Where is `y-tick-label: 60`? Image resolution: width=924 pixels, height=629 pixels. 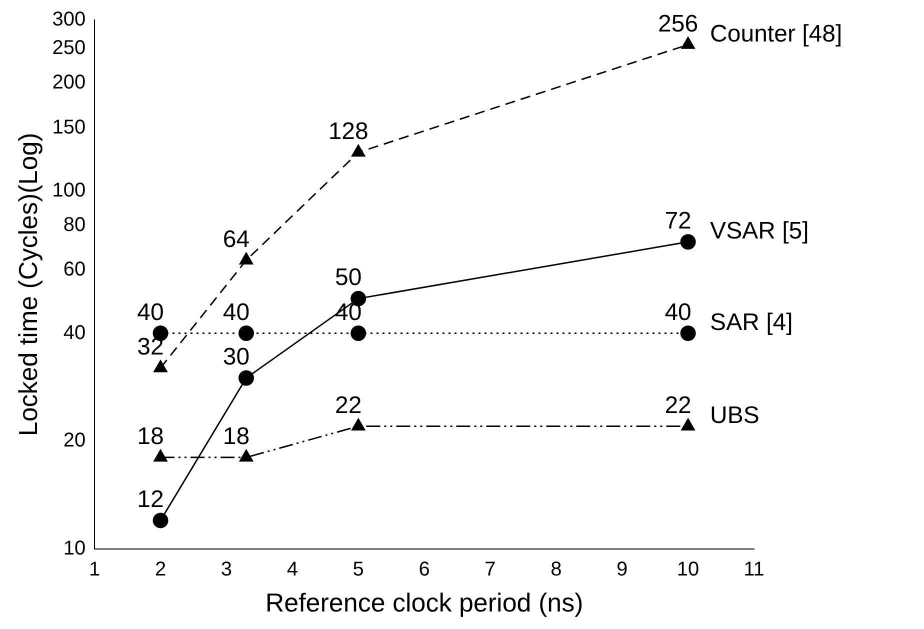 y-tick-label: 60 is located at coordinates (74, 269).